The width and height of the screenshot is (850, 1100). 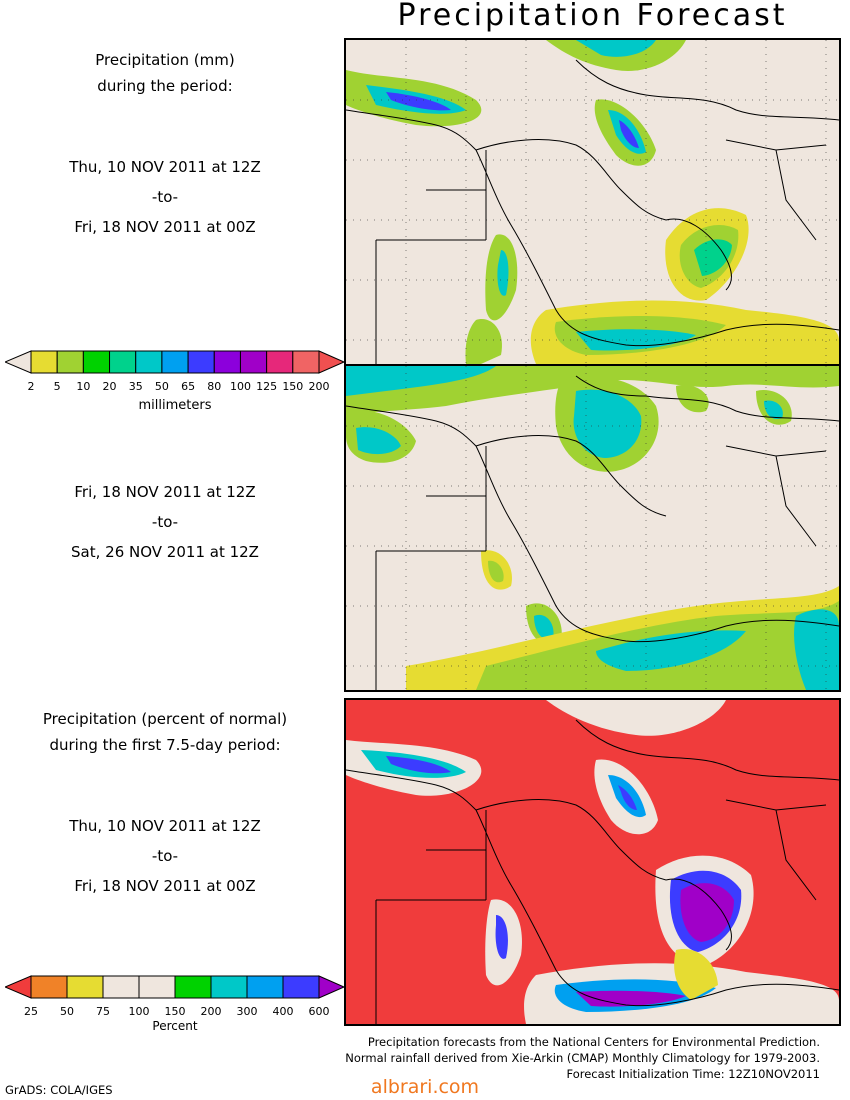 I want to click on panel1-start: Thu, 10 NOV 2011 at 12Z, so click(x=165, y=167).